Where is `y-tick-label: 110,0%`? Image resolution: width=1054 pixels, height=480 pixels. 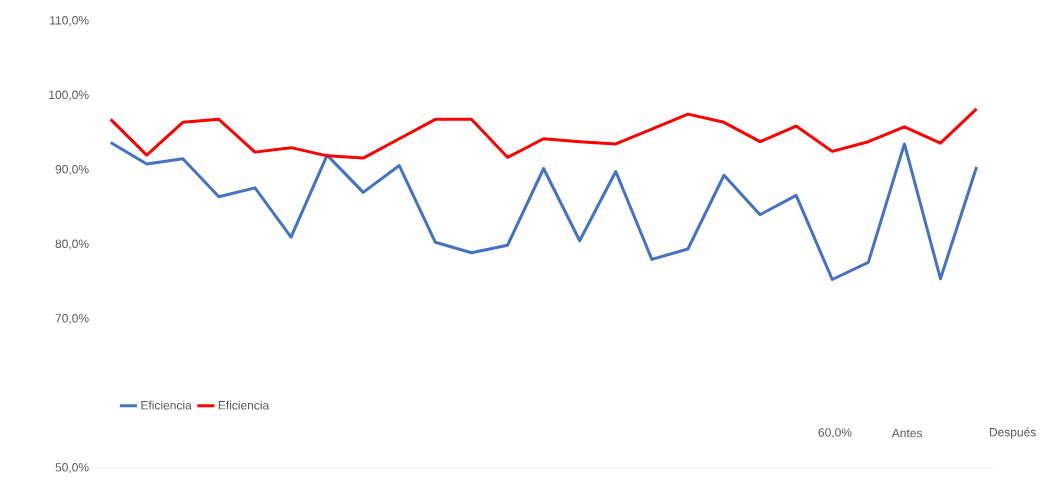 y-tick-label: 110,0% is located at coordinates (69, 21).